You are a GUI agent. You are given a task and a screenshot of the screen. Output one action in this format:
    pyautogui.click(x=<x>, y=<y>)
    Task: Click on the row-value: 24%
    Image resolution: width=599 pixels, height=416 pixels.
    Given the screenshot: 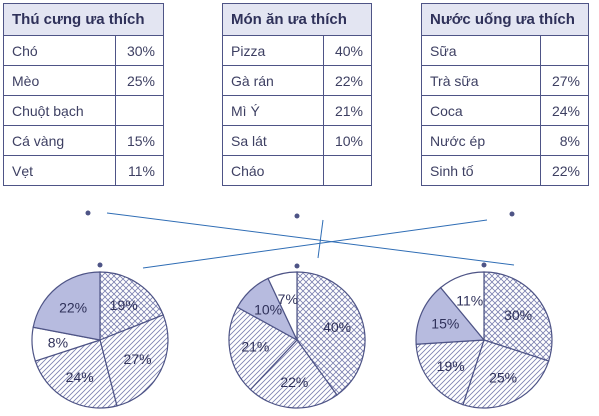 What is the action you would take?
    pyautogui.click(x=564, y=110)
    